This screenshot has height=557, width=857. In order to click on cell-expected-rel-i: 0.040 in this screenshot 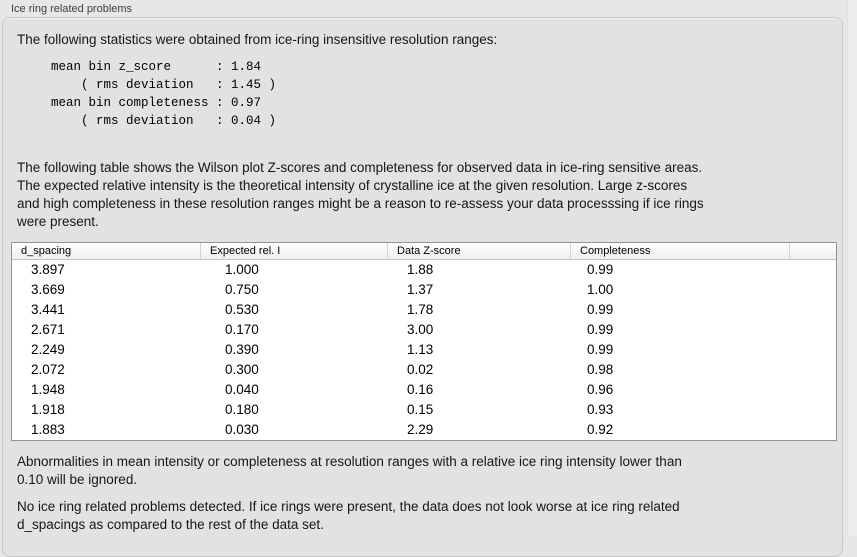, I will do `click(242, 389)`.